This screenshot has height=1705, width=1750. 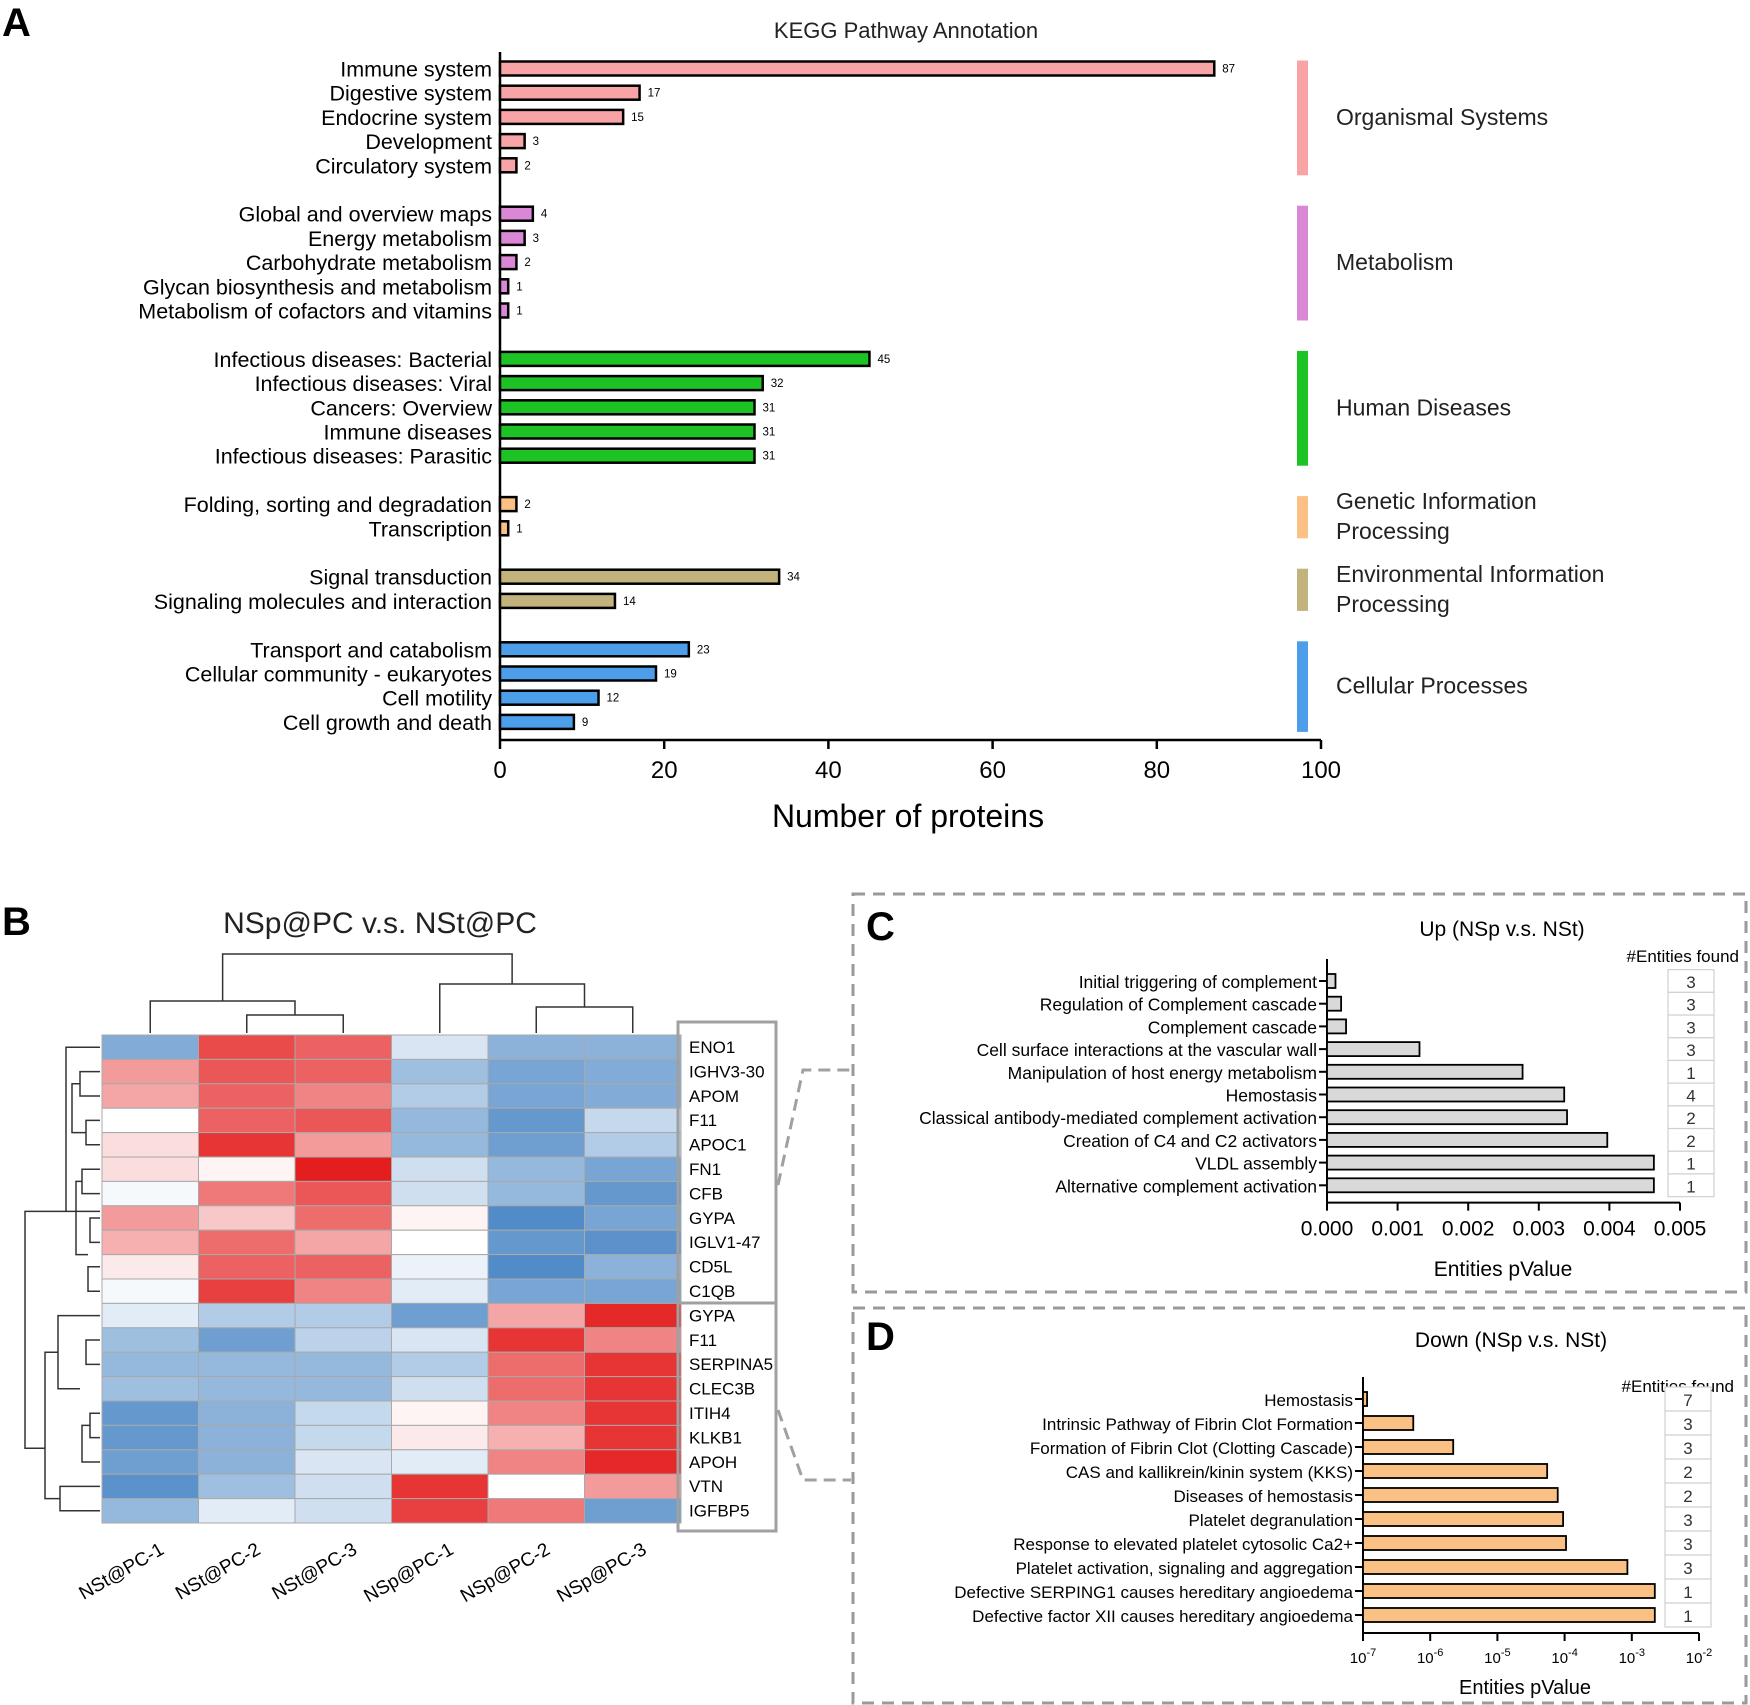 What do you see at coordinates (1687, 1520) in the screenshot?
I see `chart-d-entities-value: 3` at bounding box center [1687, 1520].